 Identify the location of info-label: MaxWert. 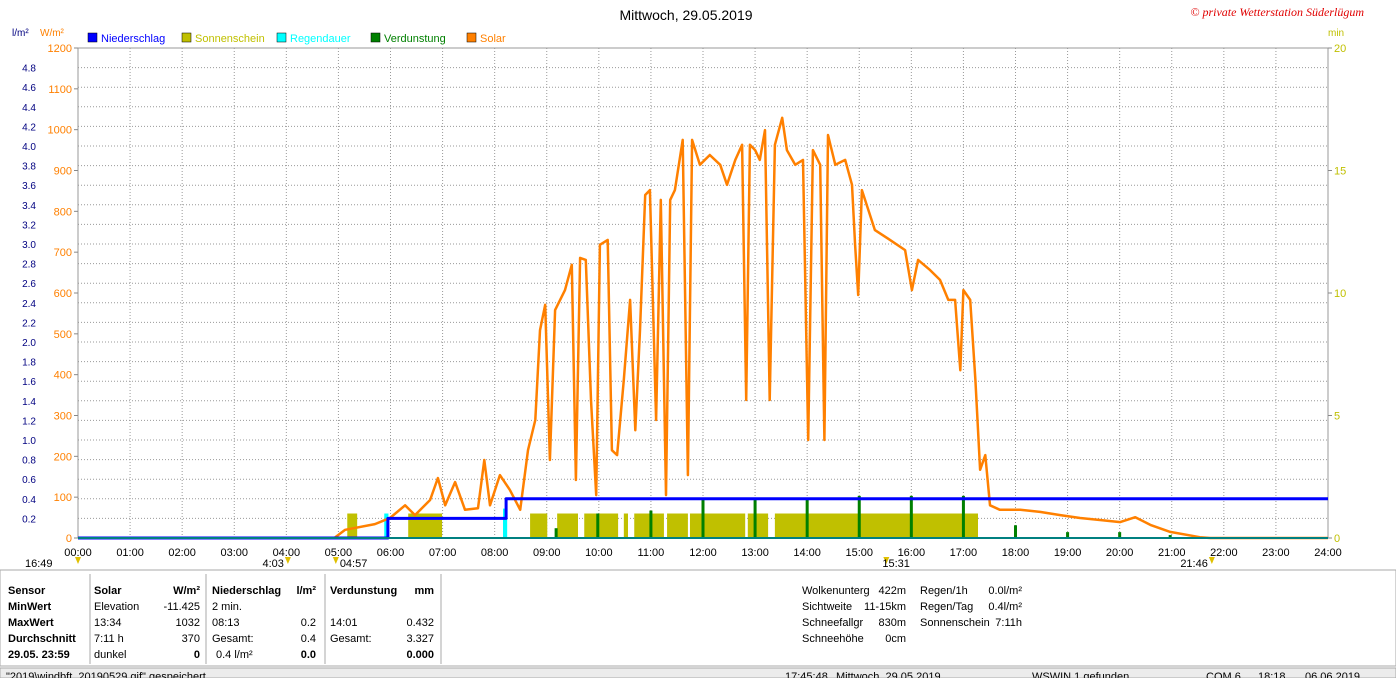
(31, 623).